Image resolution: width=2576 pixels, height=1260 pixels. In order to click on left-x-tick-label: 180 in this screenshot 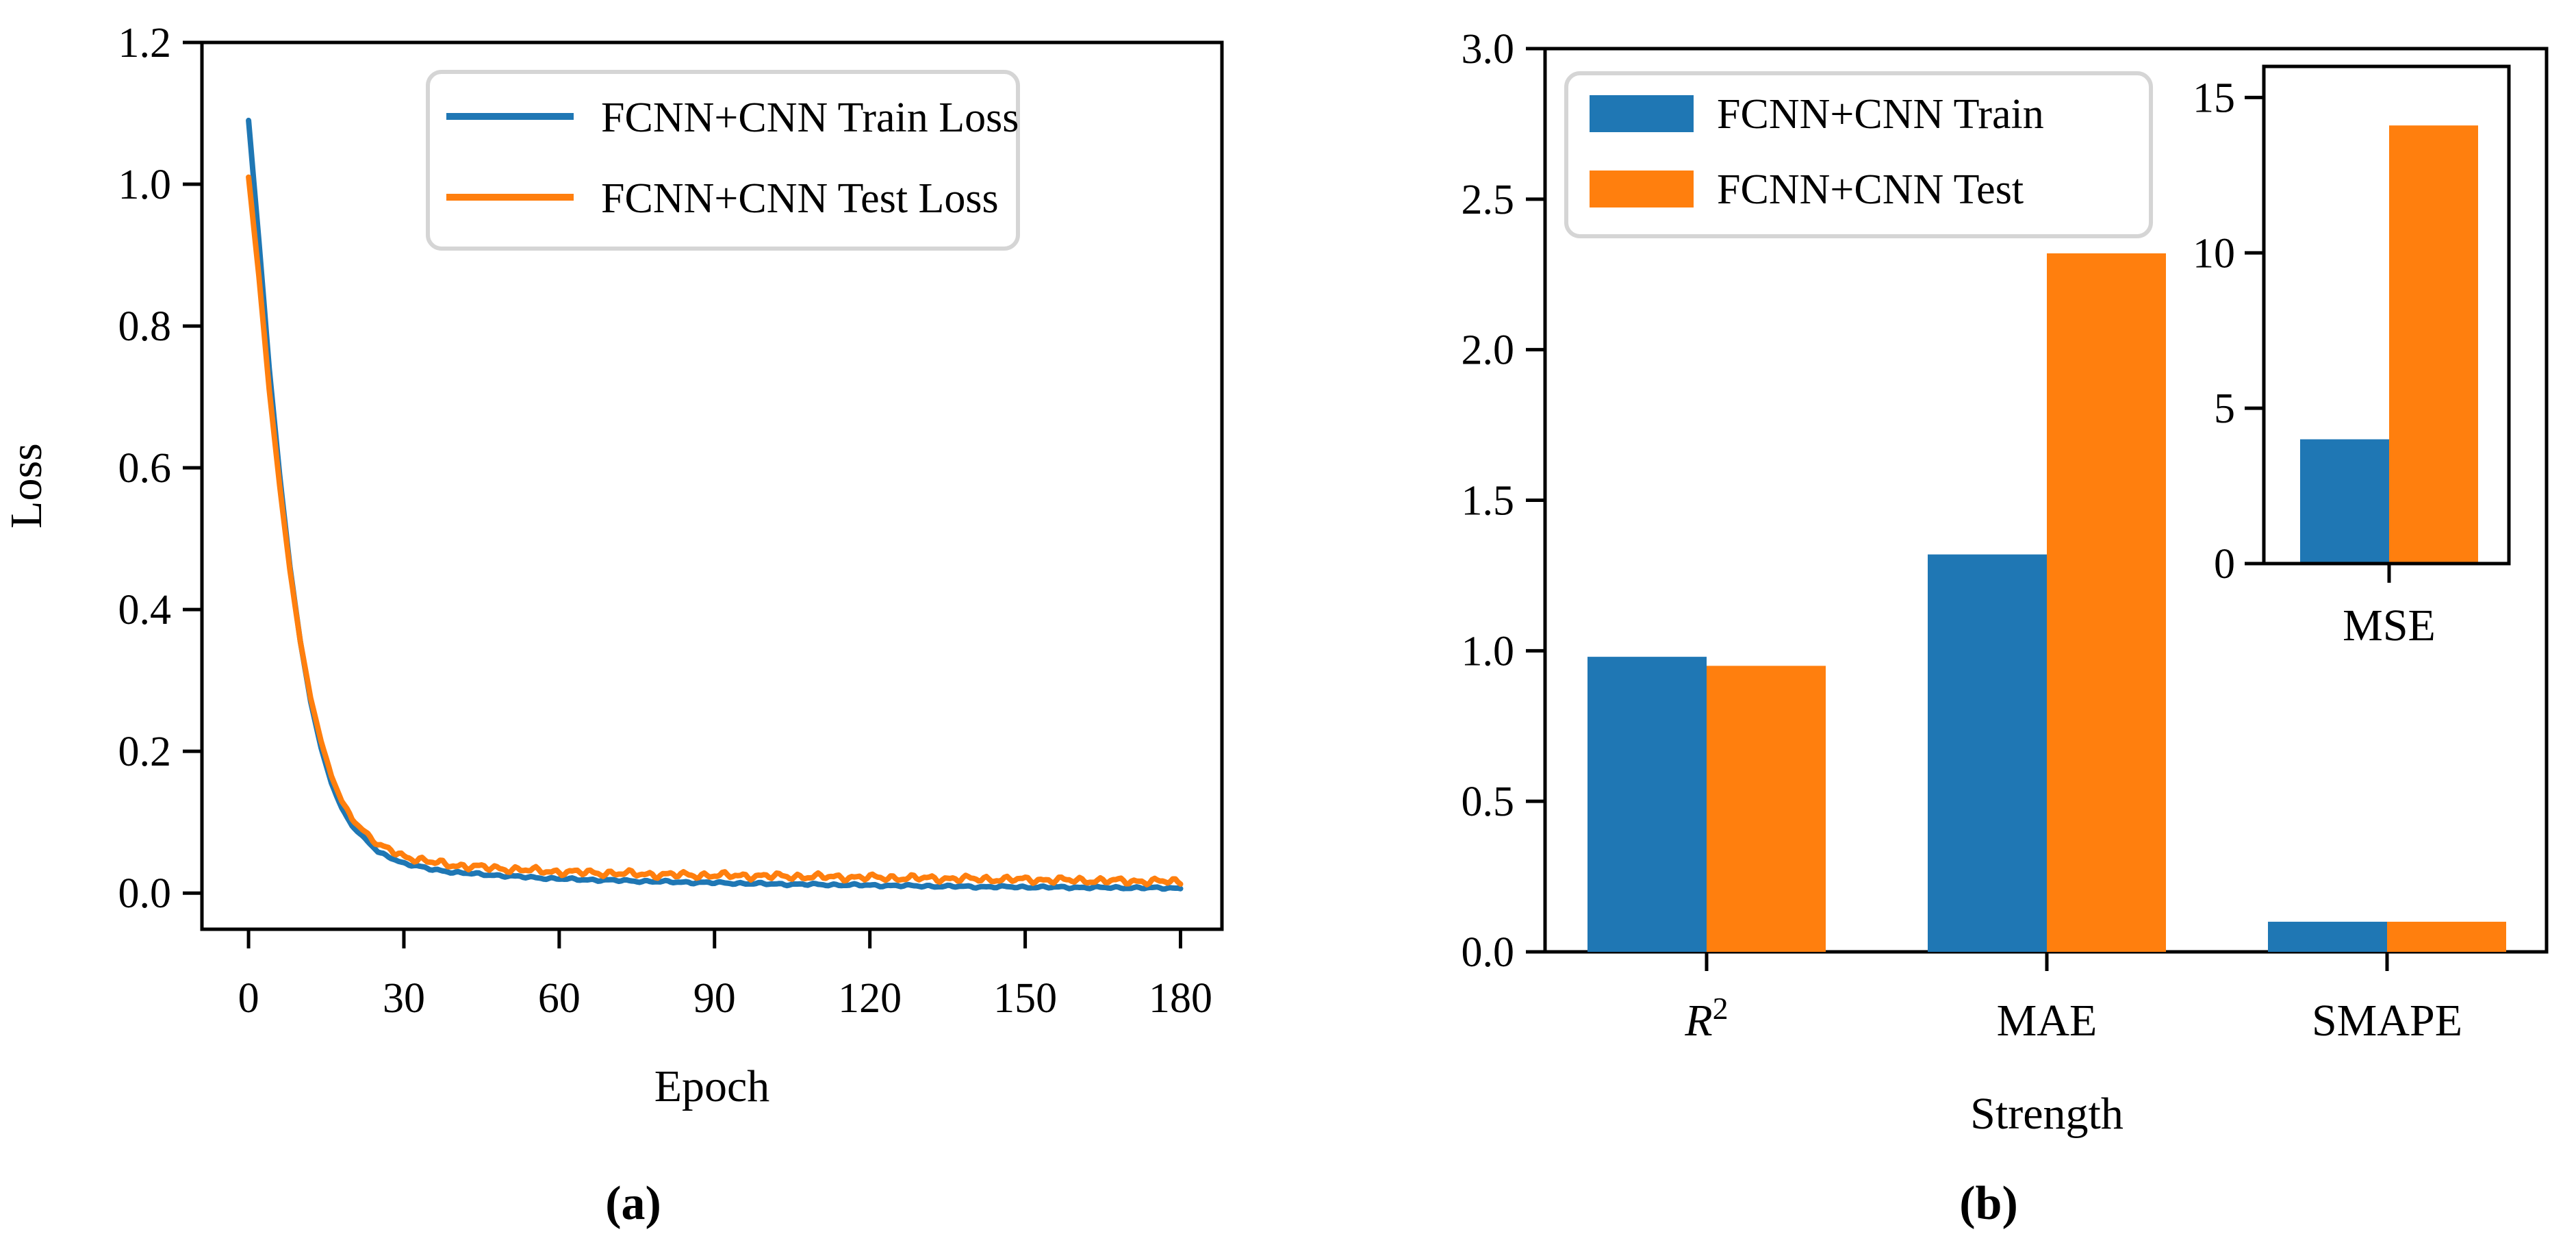, I will do `click(1180, 998)`.